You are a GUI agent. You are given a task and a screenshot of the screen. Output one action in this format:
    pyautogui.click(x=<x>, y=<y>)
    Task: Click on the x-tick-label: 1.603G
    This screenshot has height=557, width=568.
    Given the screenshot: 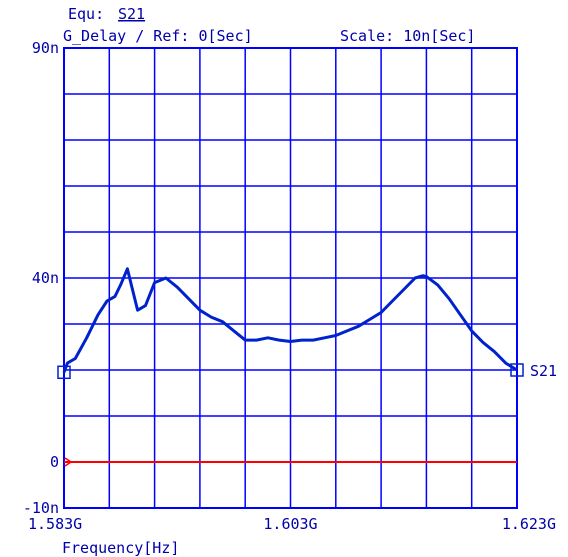 What is the action you would take?
    pyautogui.click(x=290, y=524)
    